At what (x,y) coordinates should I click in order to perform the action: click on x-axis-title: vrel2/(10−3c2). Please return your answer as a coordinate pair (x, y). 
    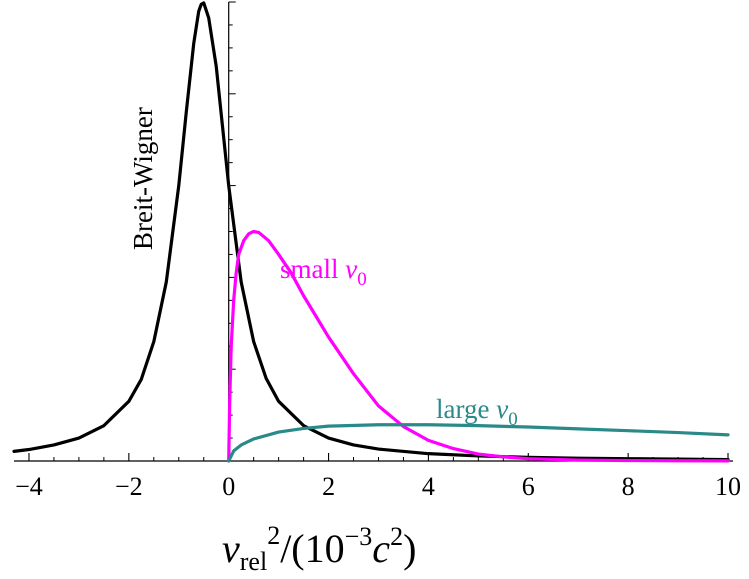
    Looking at the image, I should click on (319, 548).